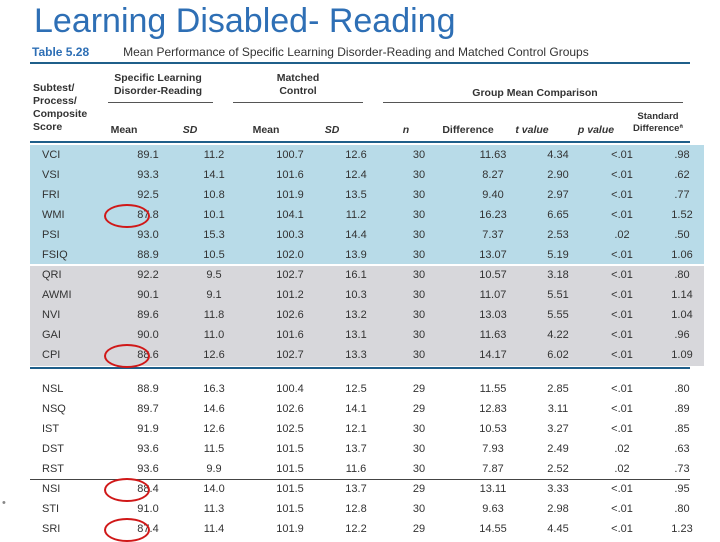  Describe the element at coordinates (658, 122) in the screenshot. I see `col-header-std-diff: Standard Differenceª` at that location.